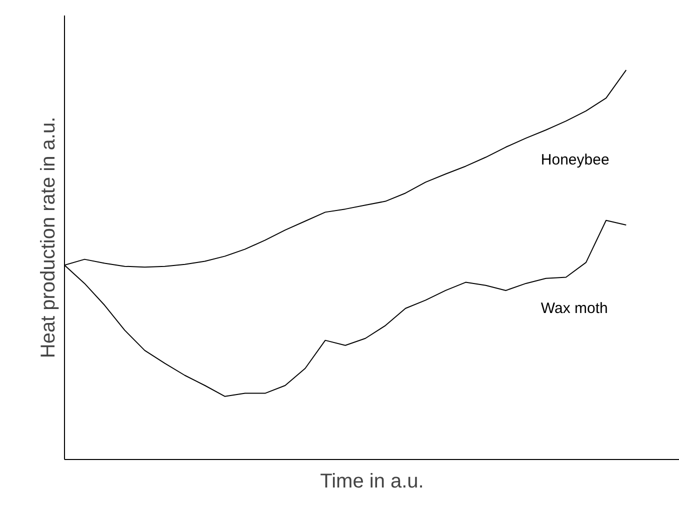 The image size is (679, 515). I want to click on x-axis-title: Time in a.u., so click(372, 481).